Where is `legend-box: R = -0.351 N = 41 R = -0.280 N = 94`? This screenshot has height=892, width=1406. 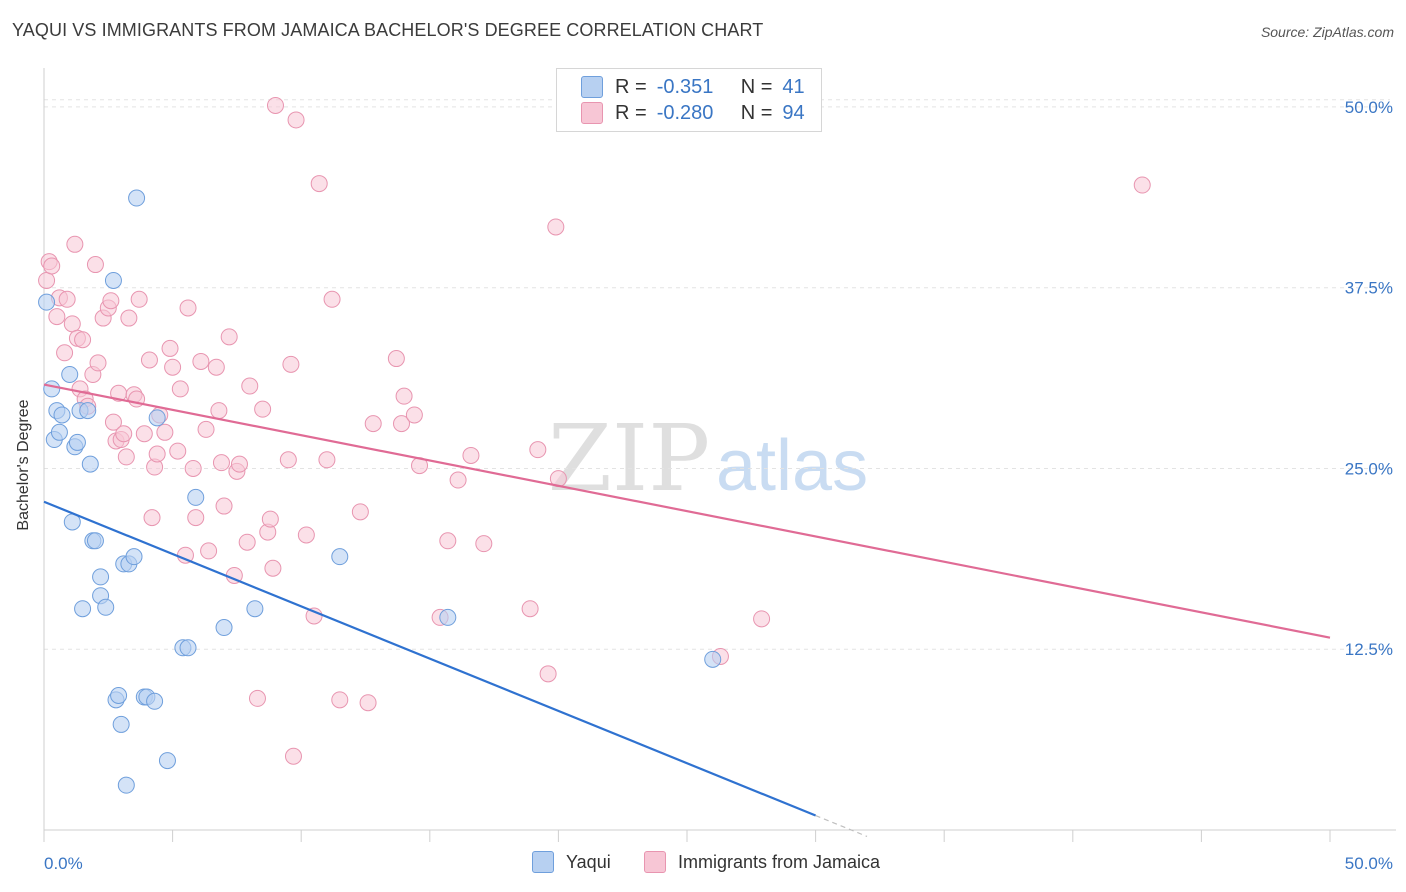 legend-box: R = -0.351 N = 41 R = -0.280 N = 94 is located at coordinates (689, 100).